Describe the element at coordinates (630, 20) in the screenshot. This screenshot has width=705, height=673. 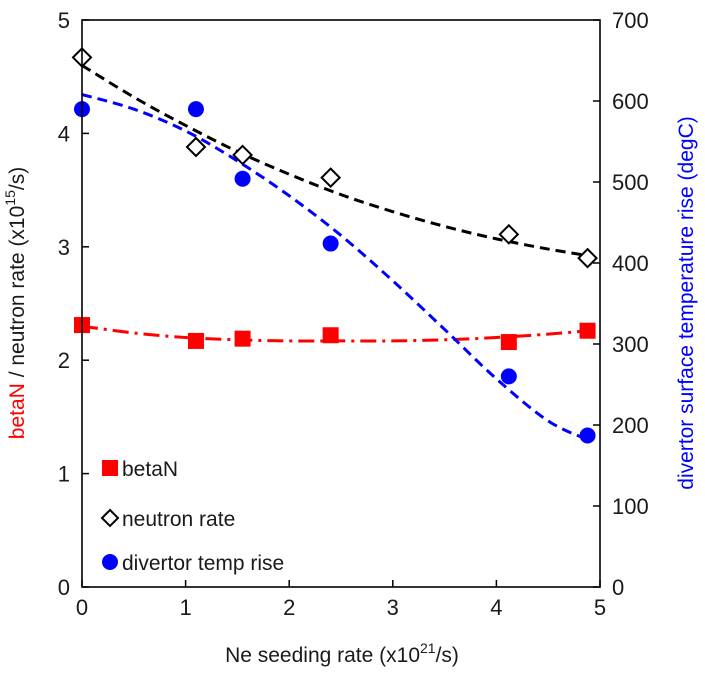
I see `y-right-tick-label: 700` at that location.